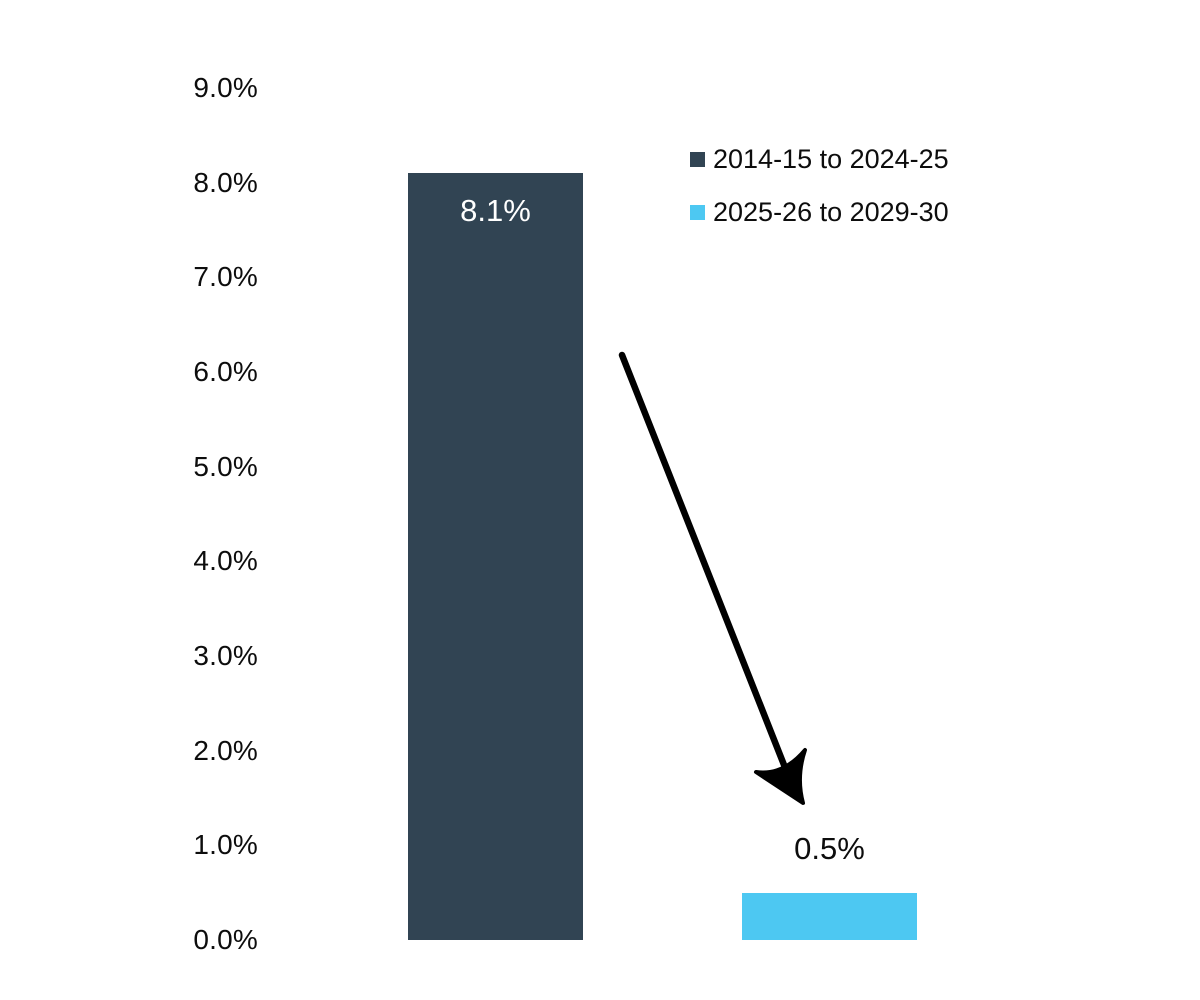 The height and width of the screenshot is (1000, 1200). What do you see at coordinates (225, 561) in the screenshot?
I see `y-tick-label: 4.0%` at bounding box center [225, 561].